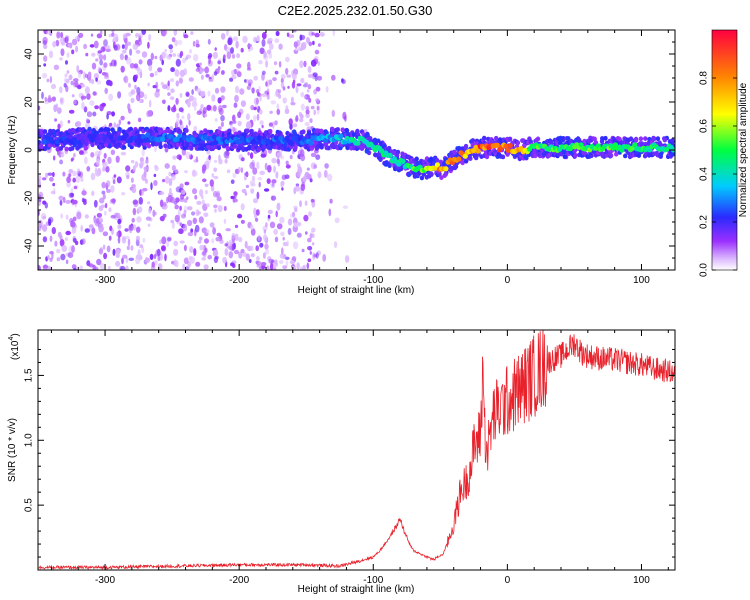 The width and height of the screenshot is (750, 600). What do you see at coordinates (356, 290) in the screenshot?
I see `spectrogram-xlabel: Height of straight line (km)` at bounding box center [356, 290].